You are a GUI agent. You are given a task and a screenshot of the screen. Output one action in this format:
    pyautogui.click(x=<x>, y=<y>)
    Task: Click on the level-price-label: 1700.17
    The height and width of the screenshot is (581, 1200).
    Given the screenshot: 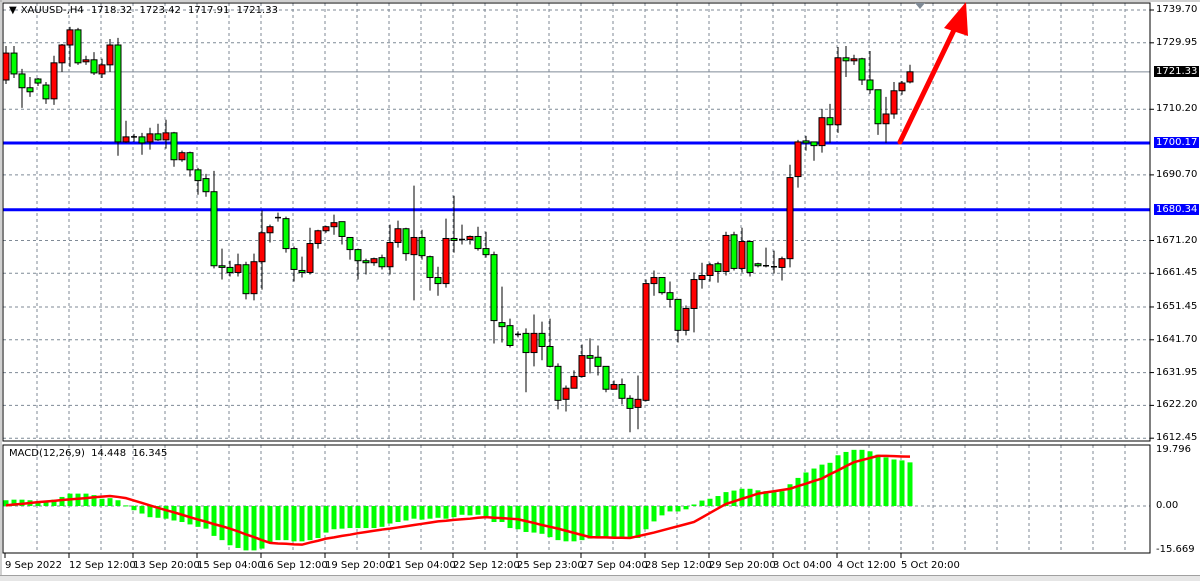 What is the action you would take?
    pyautogui.click(x=1177, y=143)
    